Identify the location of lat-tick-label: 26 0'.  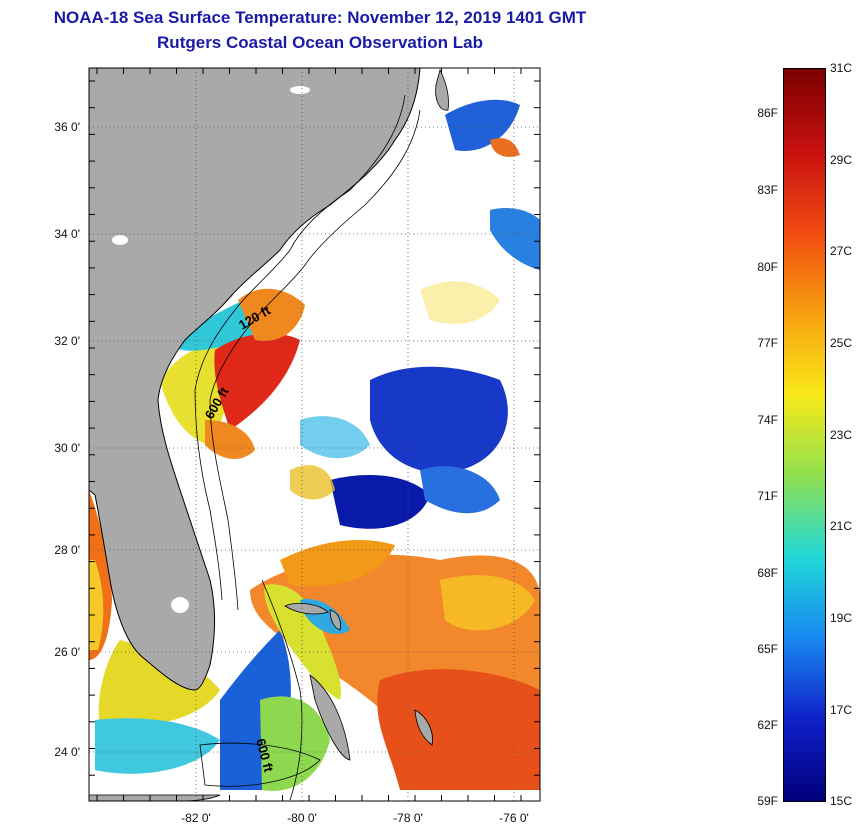
(67, 652).